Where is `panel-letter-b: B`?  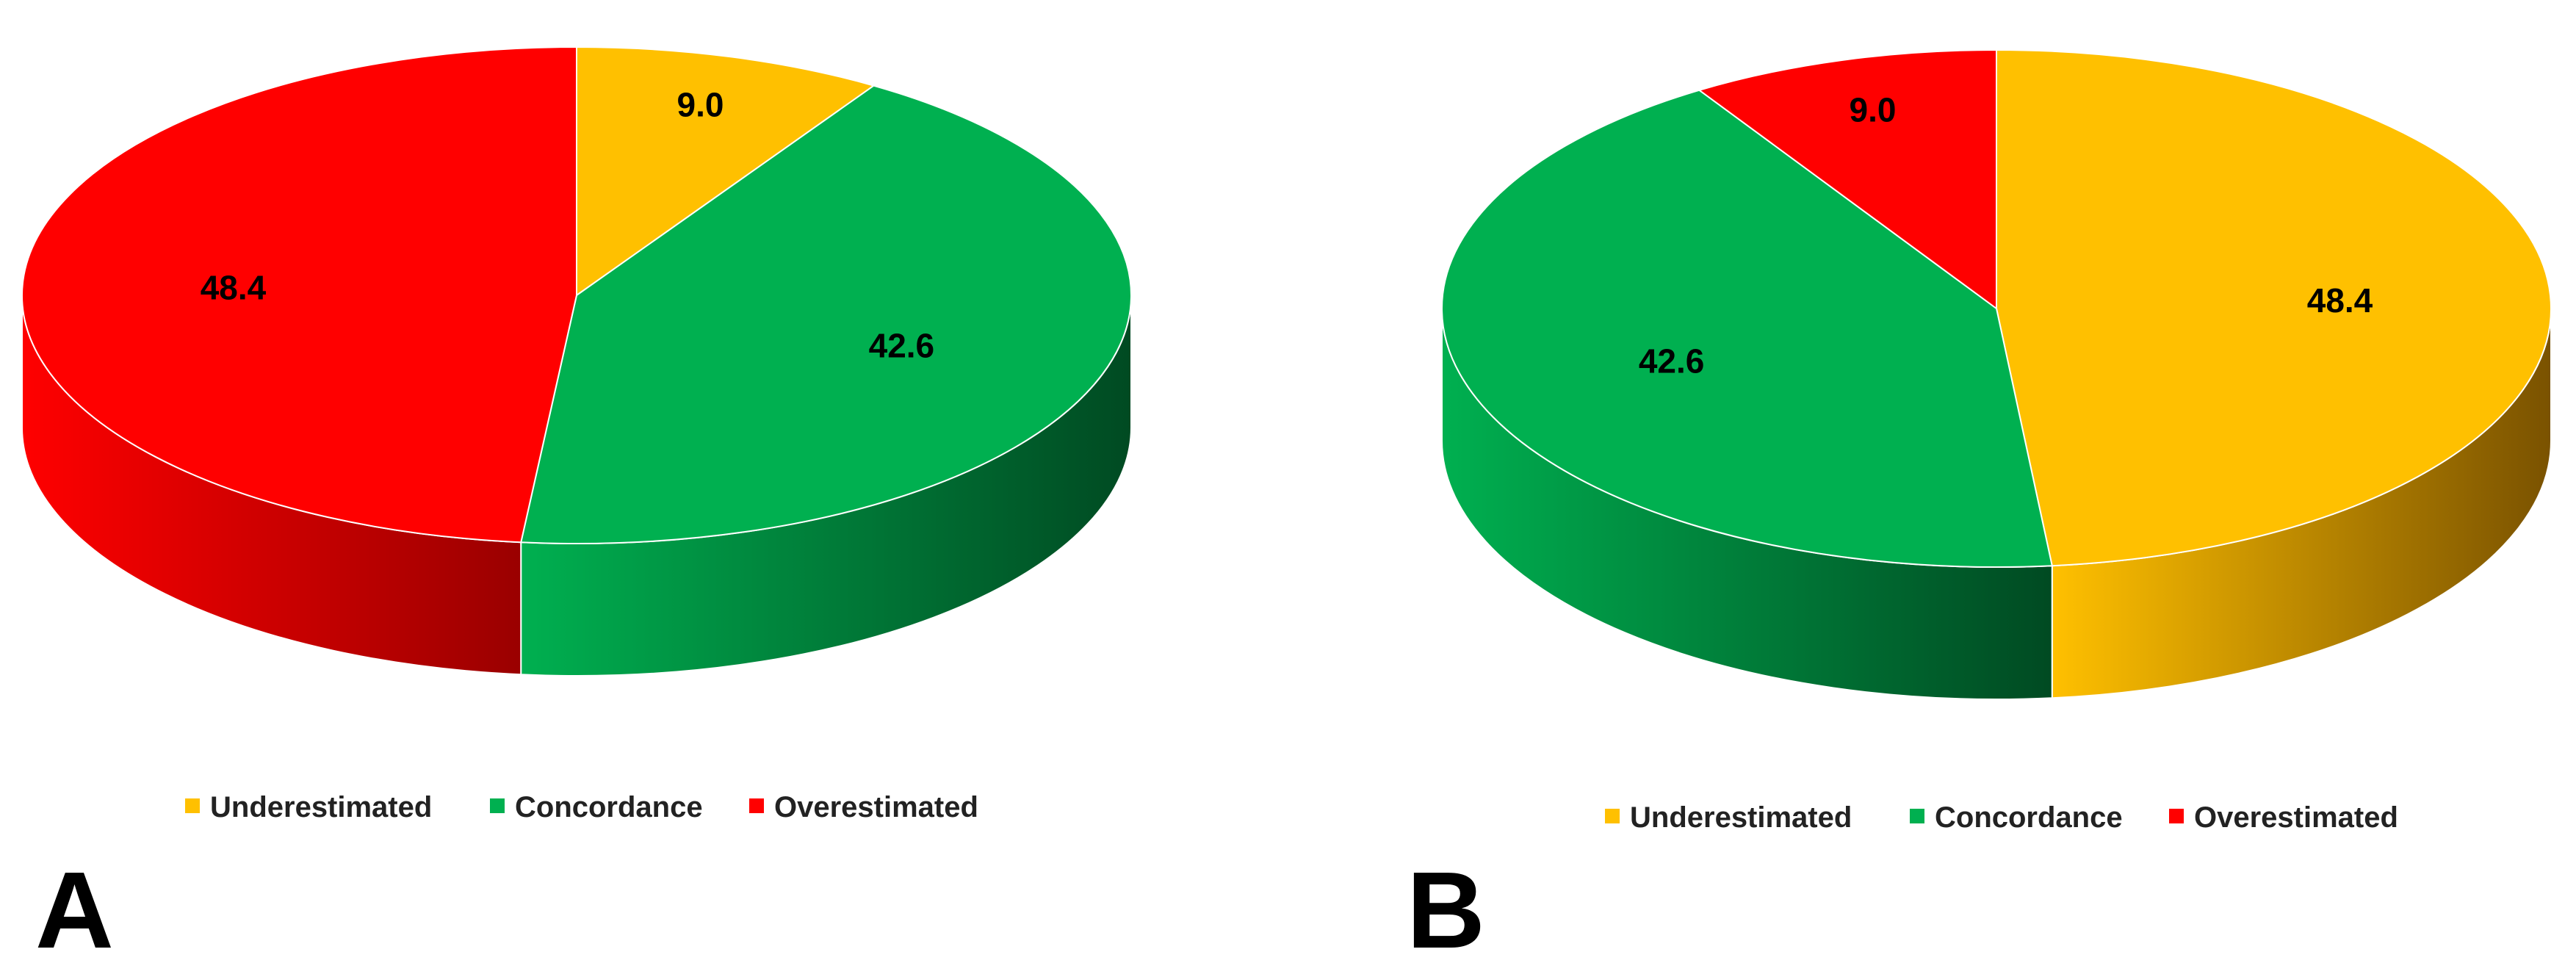
panel-letter-b: B is located at coordinates (1446, 906).